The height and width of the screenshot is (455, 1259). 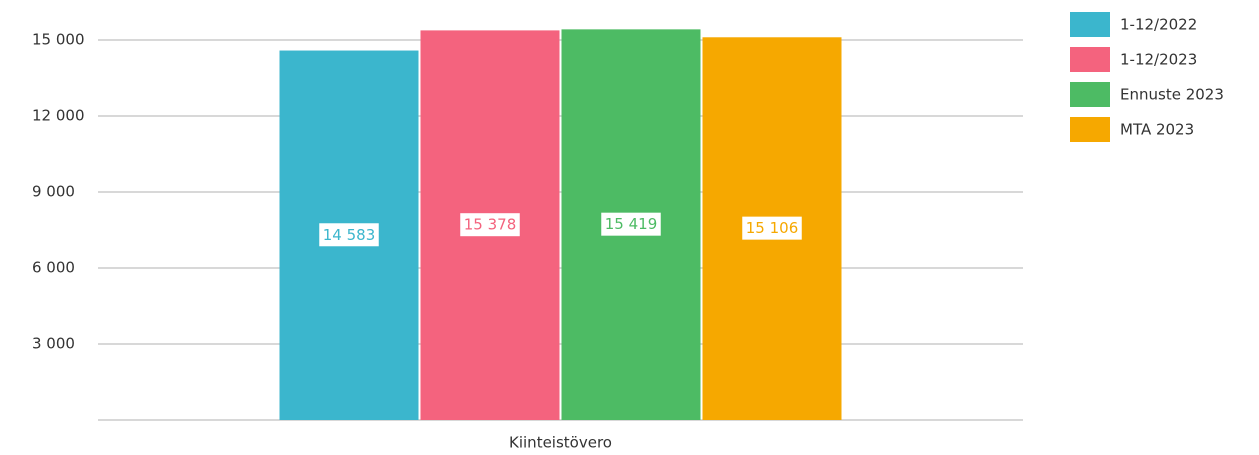 I want to click on y-tick-label: 15 000, so click(x=58, y=39).